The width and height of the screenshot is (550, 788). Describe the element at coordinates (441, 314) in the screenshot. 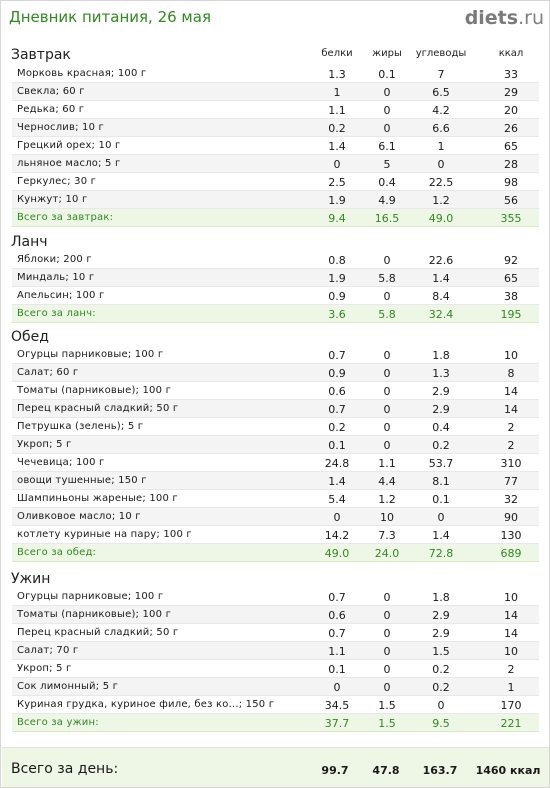

I see `carbs-total: 32.4` at that location.